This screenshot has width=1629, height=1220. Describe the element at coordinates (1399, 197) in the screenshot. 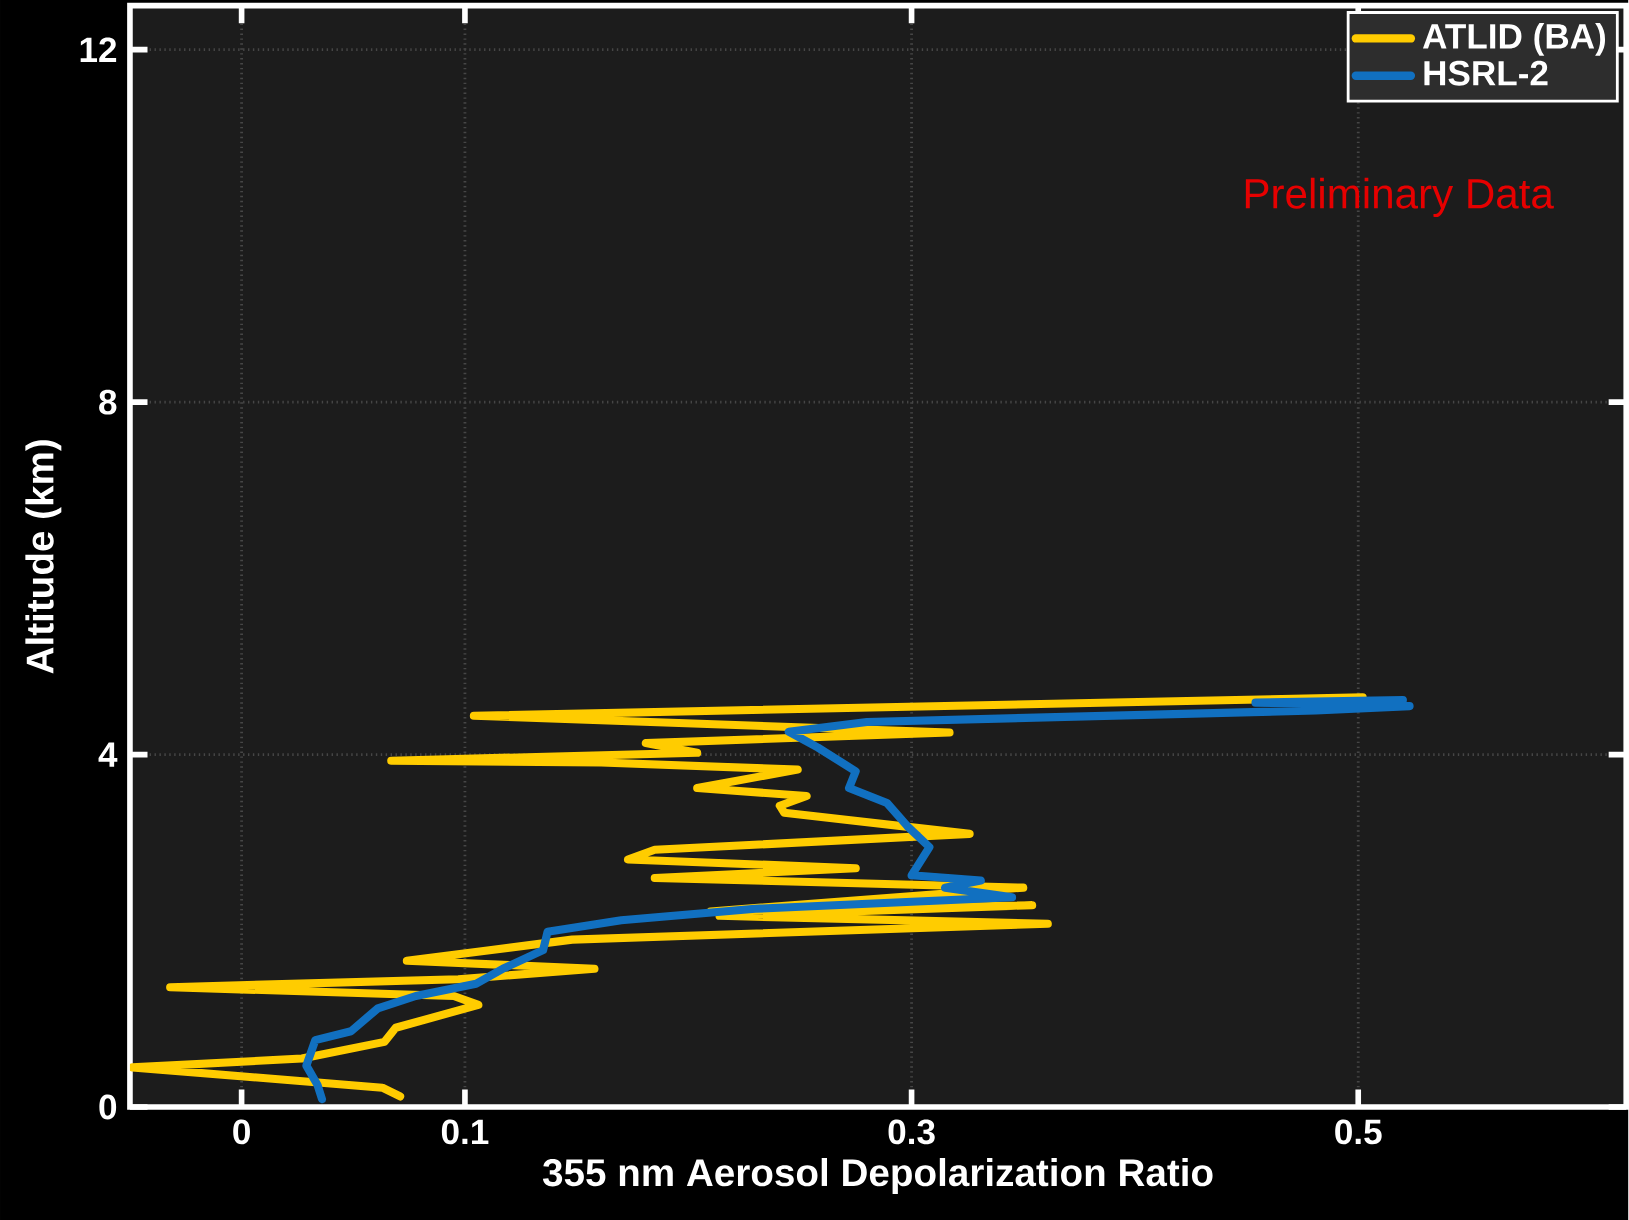

I see `annotation: Preliminary Data` at that location.